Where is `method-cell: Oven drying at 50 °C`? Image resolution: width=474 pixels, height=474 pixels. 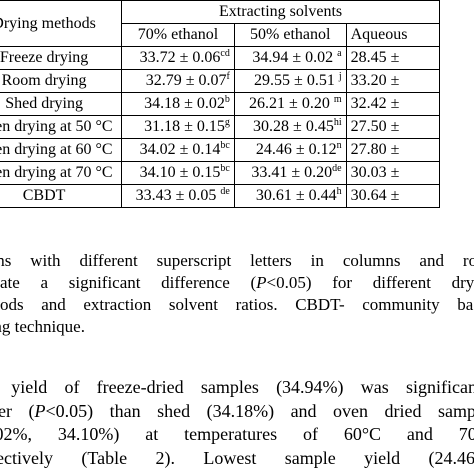 method-cell: Oven drying at 50 °C is located at coordinates (61, 127).